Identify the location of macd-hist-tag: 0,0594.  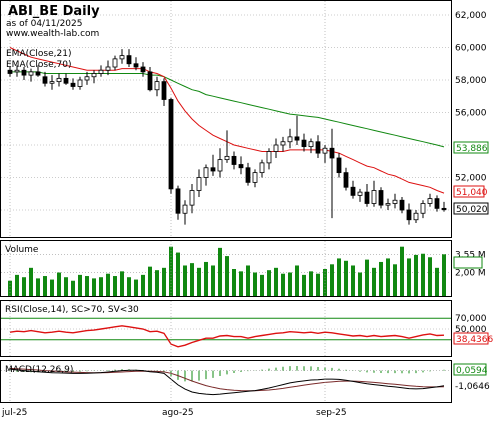
(470, 369).